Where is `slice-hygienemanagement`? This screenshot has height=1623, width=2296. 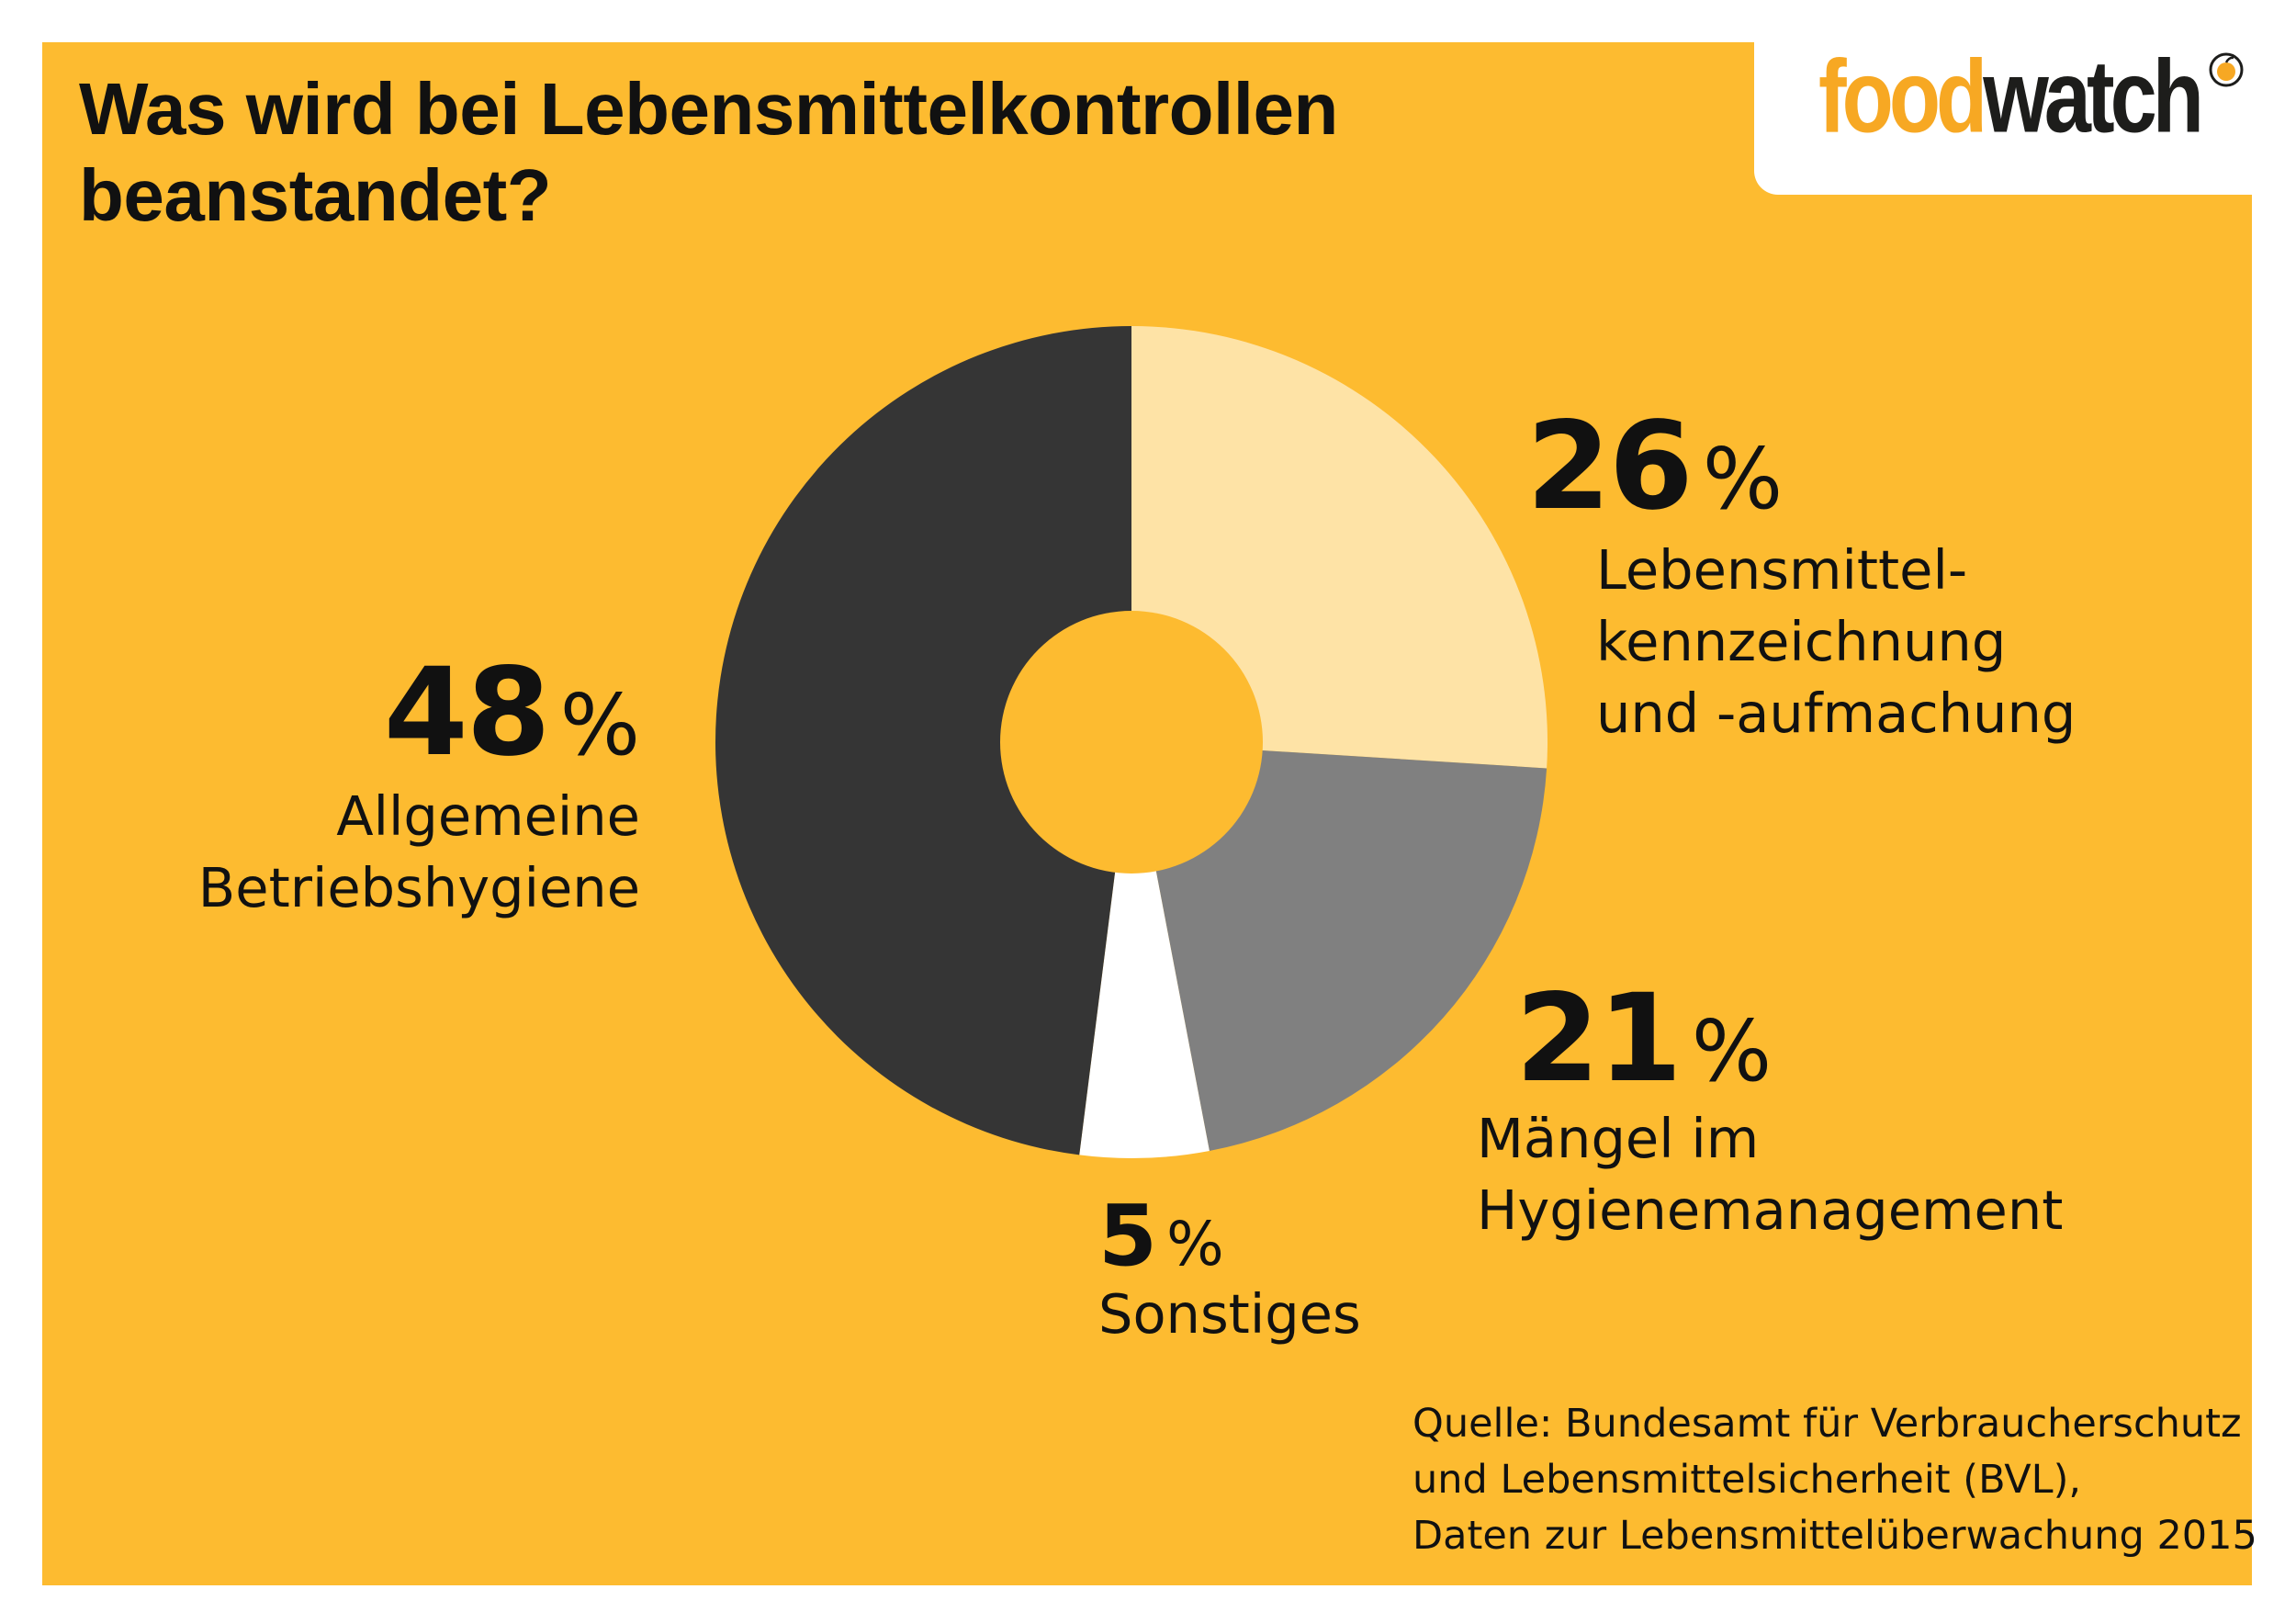
slice-hygienemanagement is located at coordinates (1339, 947).